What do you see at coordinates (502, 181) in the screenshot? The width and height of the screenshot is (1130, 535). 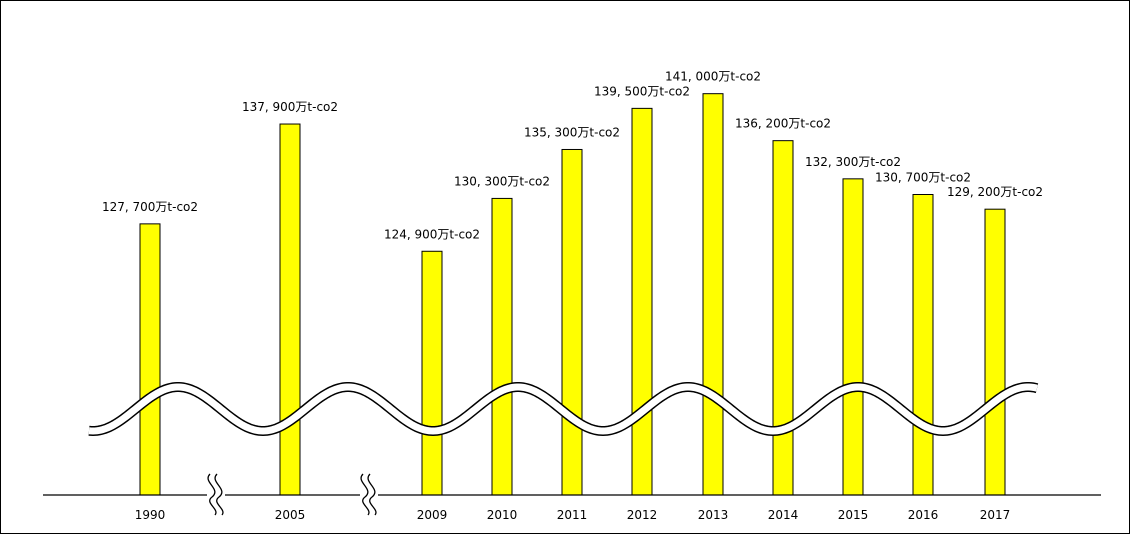 I see `bar-value-label-2010: 130, 300万t-co2` at bounding box center [502, 181].